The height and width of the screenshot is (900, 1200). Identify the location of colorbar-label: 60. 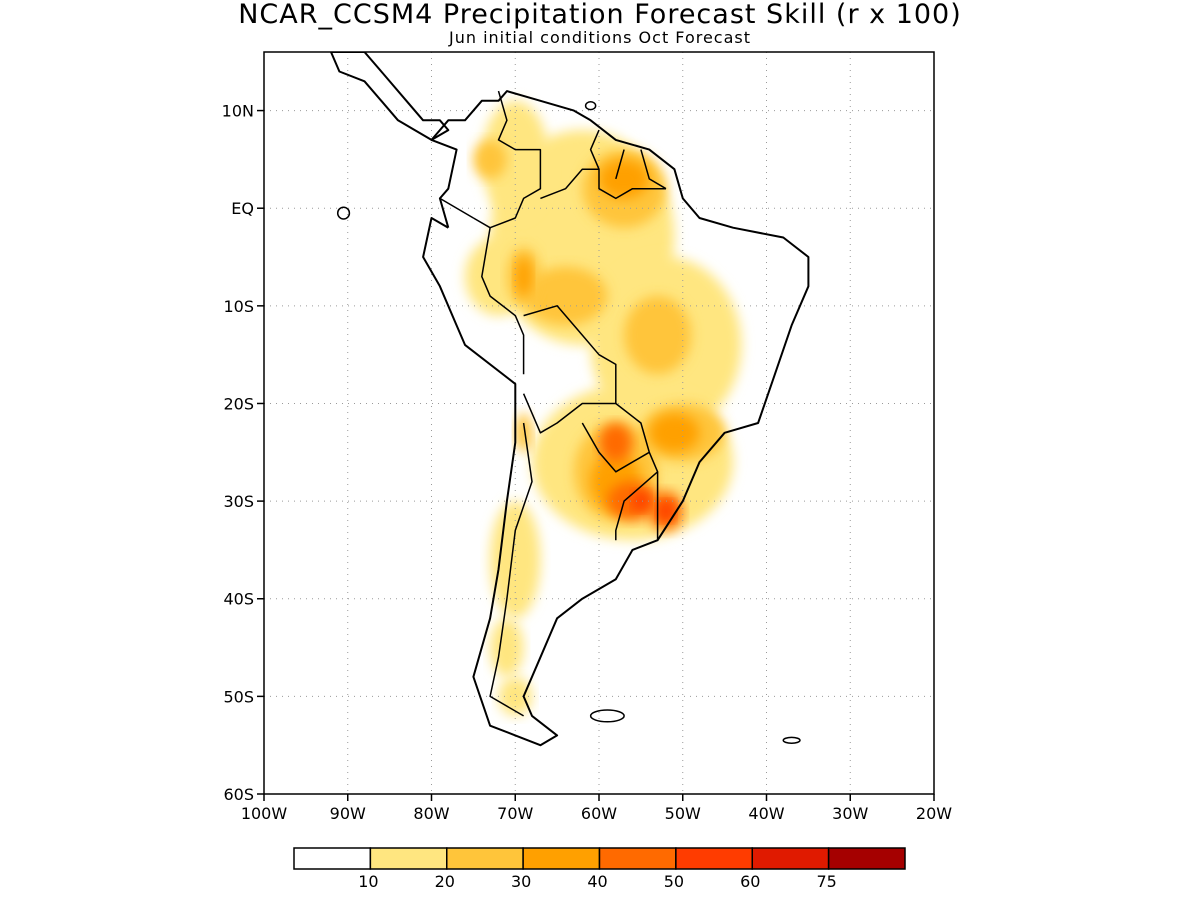
(750, 881).